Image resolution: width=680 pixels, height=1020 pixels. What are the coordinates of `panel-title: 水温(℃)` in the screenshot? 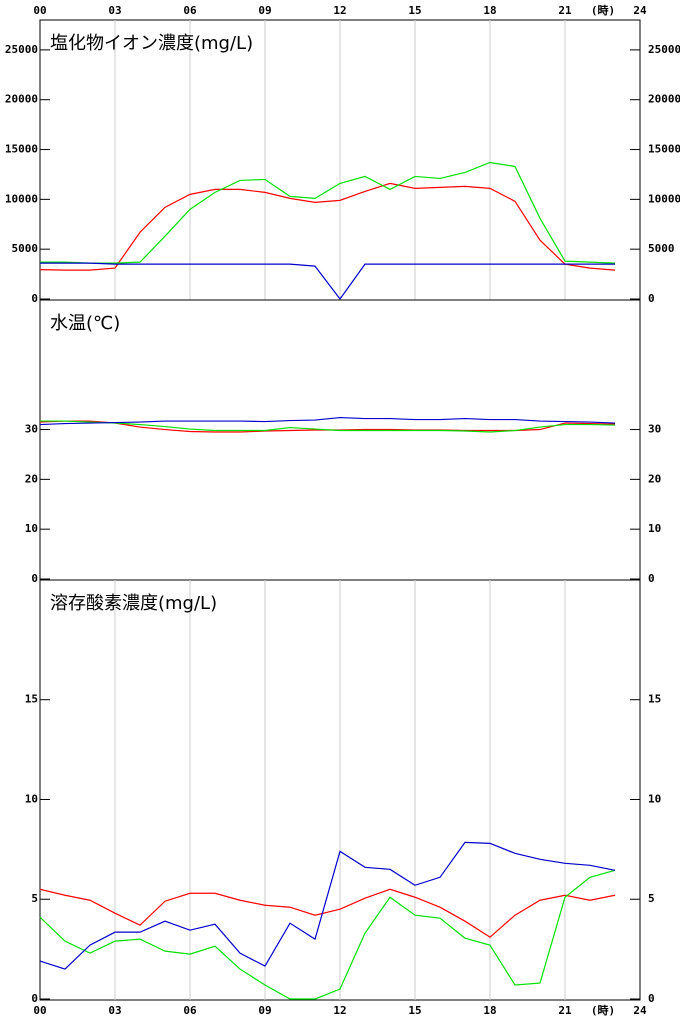 It's located at (85, 323).